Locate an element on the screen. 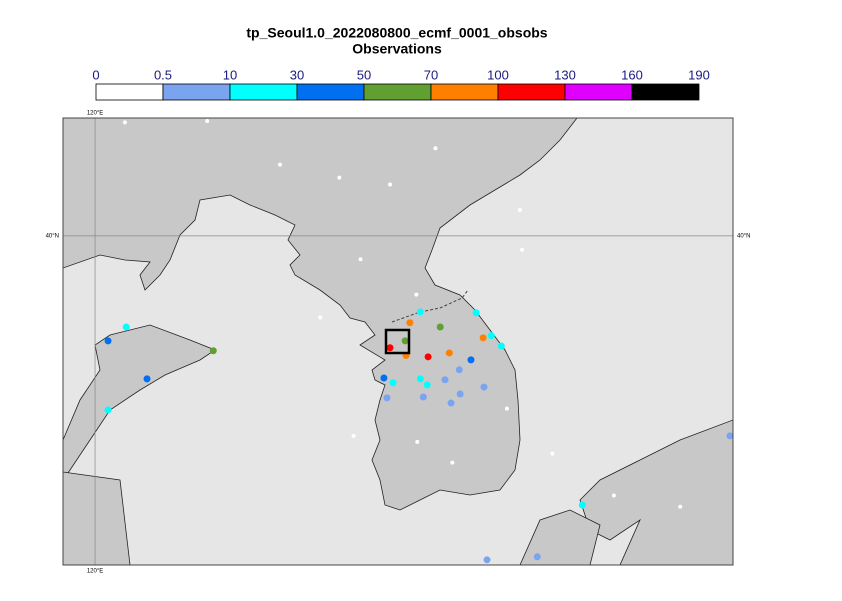  china-south is located at coordinates (97, 518).